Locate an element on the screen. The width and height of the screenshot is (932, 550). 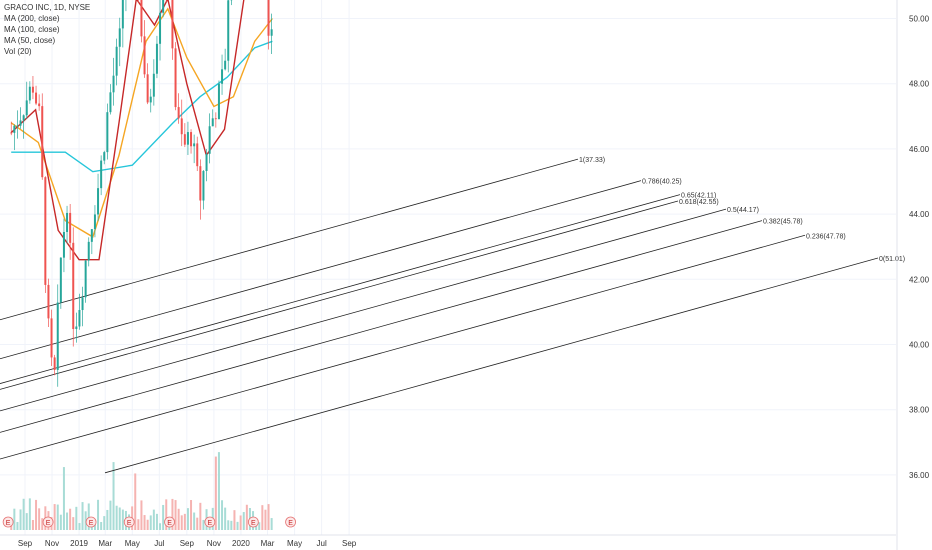
fib-level-label: 0.5(44.17) is located at coordinates (743, 210).